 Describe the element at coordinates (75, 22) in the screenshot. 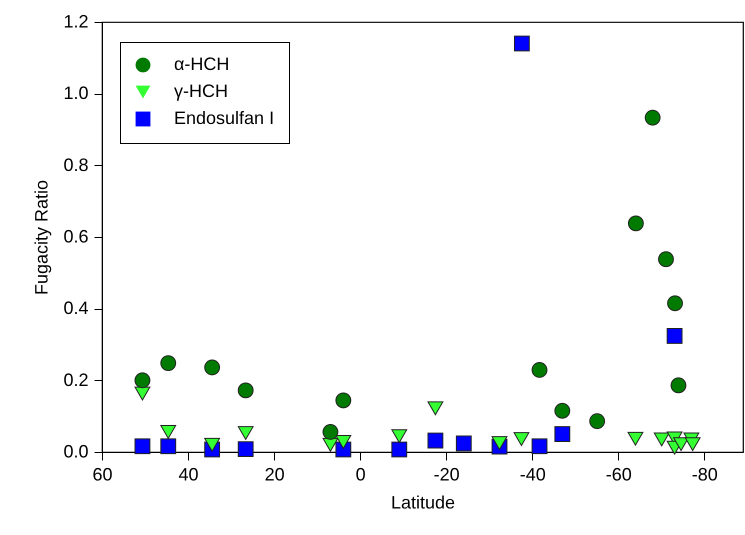

I see `y-tick-label: 1.2` at that location.